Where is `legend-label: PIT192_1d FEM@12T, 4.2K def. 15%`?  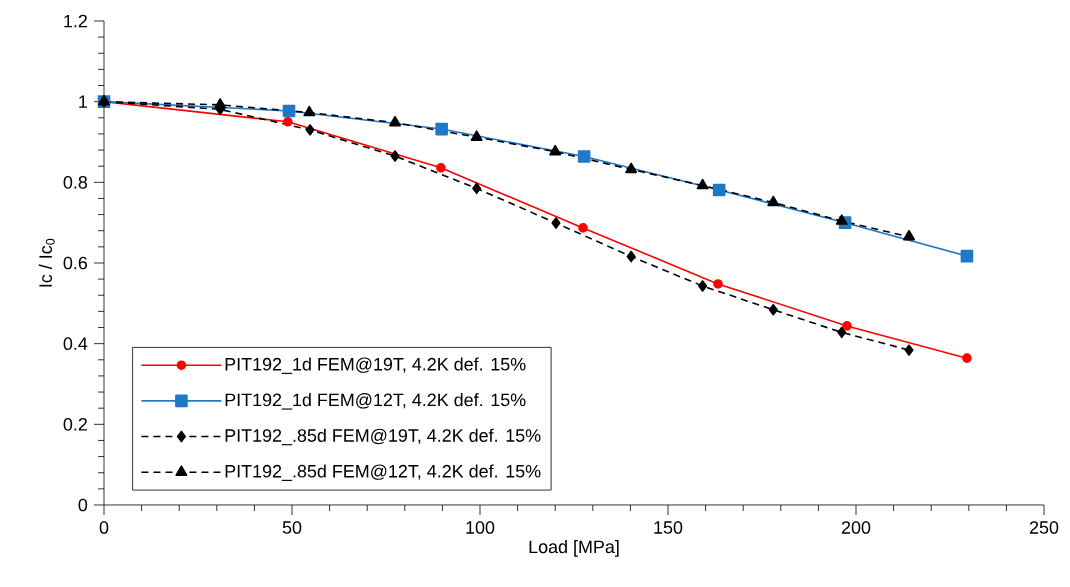
legend-label: PIT192_1d FEM@12T, 4.2K def. 15% is located at coordinates (375, 401).